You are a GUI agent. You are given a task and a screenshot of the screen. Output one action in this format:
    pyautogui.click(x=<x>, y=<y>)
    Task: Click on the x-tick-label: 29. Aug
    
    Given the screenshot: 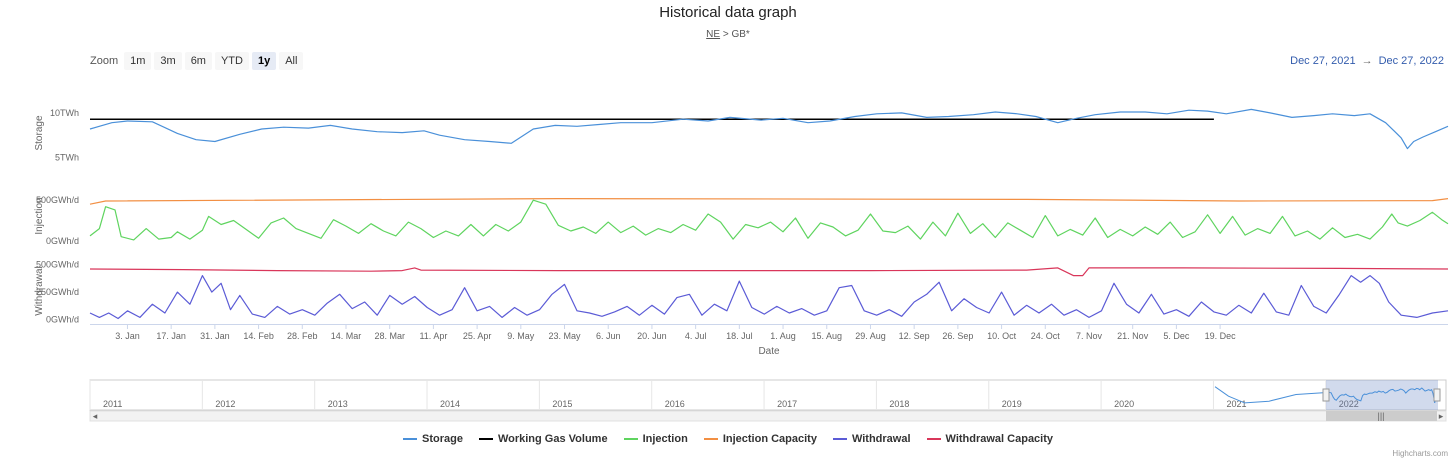 What is the action you would take?
    pyautogui.click(x=870, y=336)
    